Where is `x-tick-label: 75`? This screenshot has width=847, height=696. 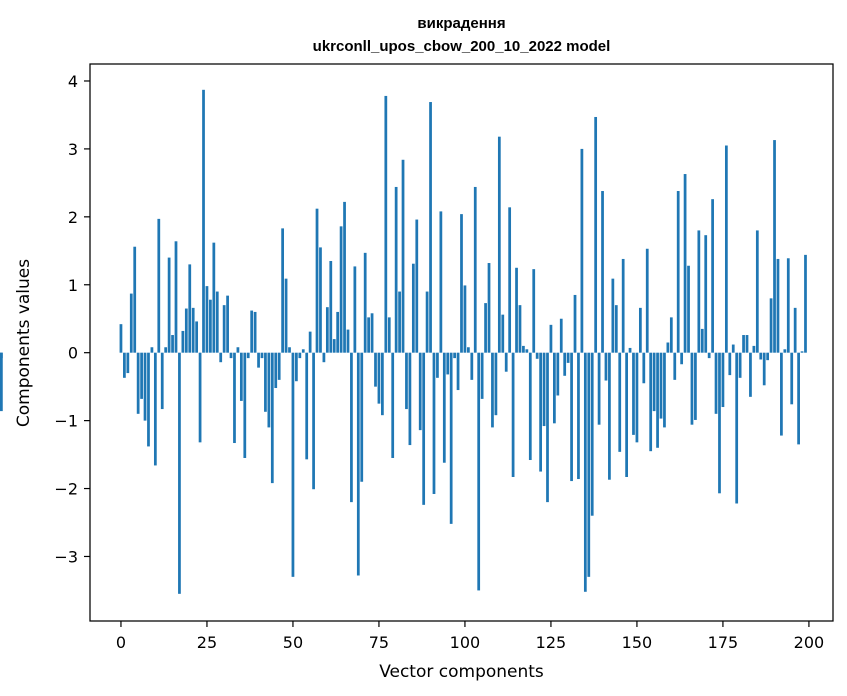 x-tick-label: 75 is located at coordinates (379, 642).